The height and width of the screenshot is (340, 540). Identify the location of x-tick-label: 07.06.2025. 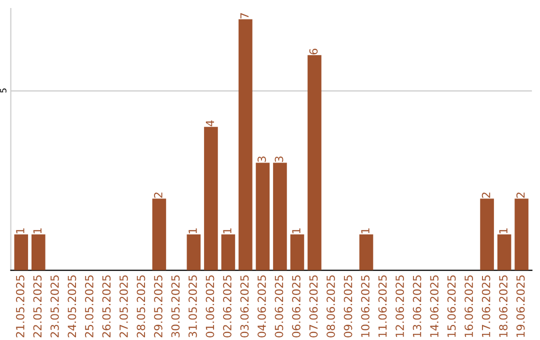
(313, 306).